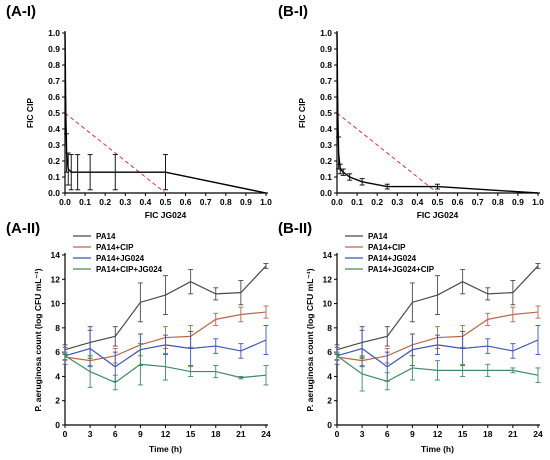  What do you see at coordinates (106, 236) in the screenshot?
I see `legend-label: PA14` at bounding box center [106, 236].